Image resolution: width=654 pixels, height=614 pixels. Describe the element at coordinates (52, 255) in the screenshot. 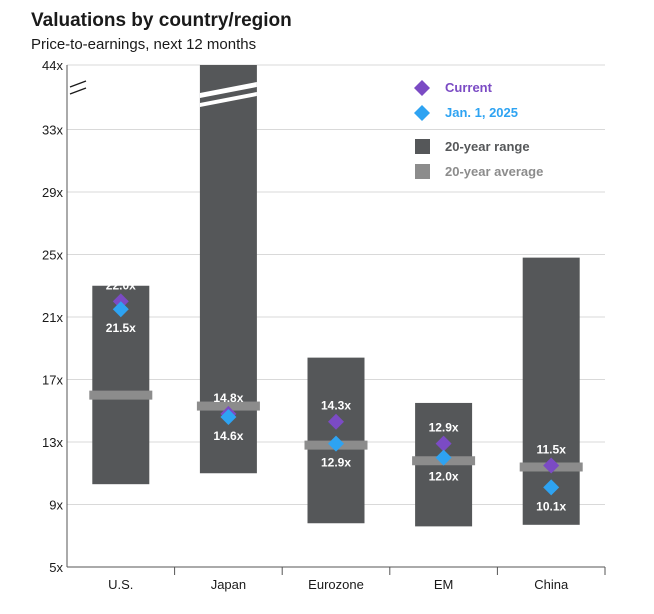

I see `y-tick-label: 25x` at that location.